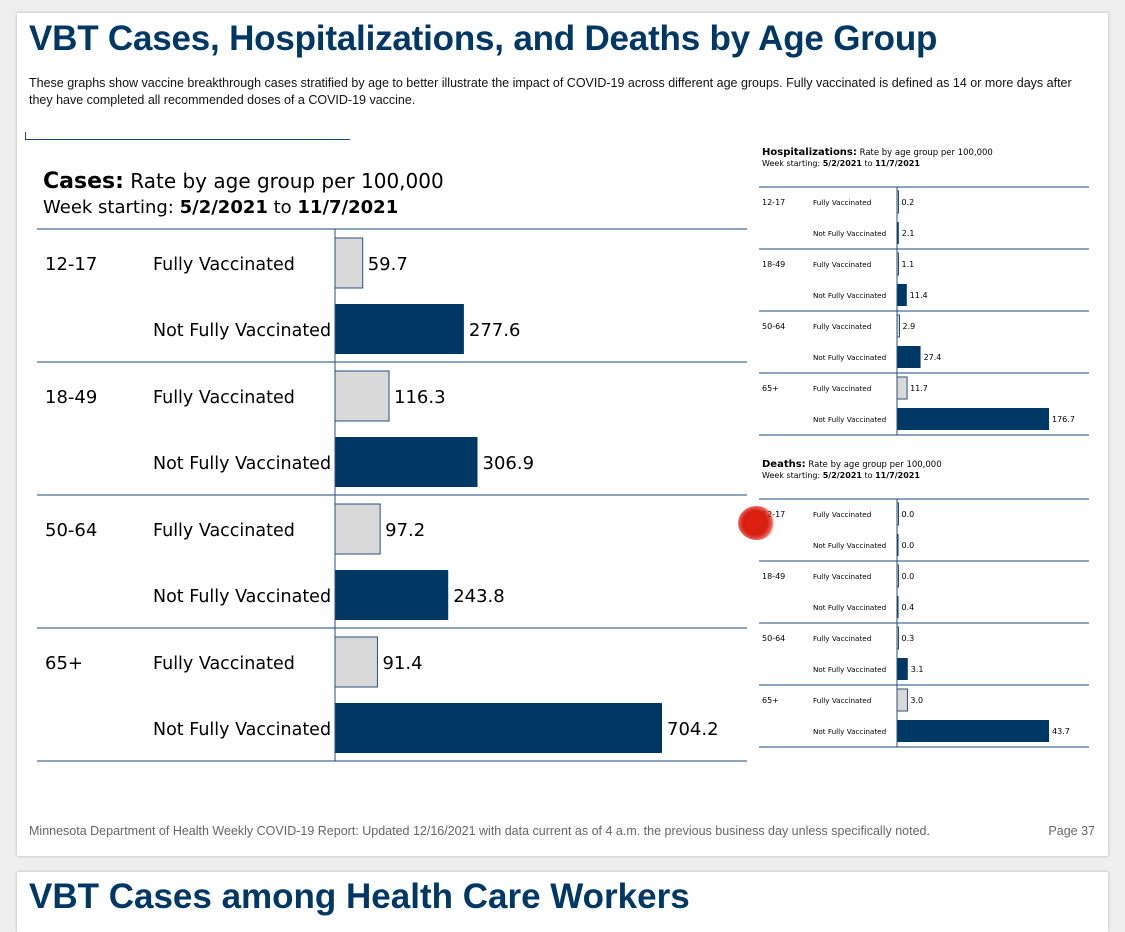  I want to click on deaths-age-label: 65+, so click(770, 700).